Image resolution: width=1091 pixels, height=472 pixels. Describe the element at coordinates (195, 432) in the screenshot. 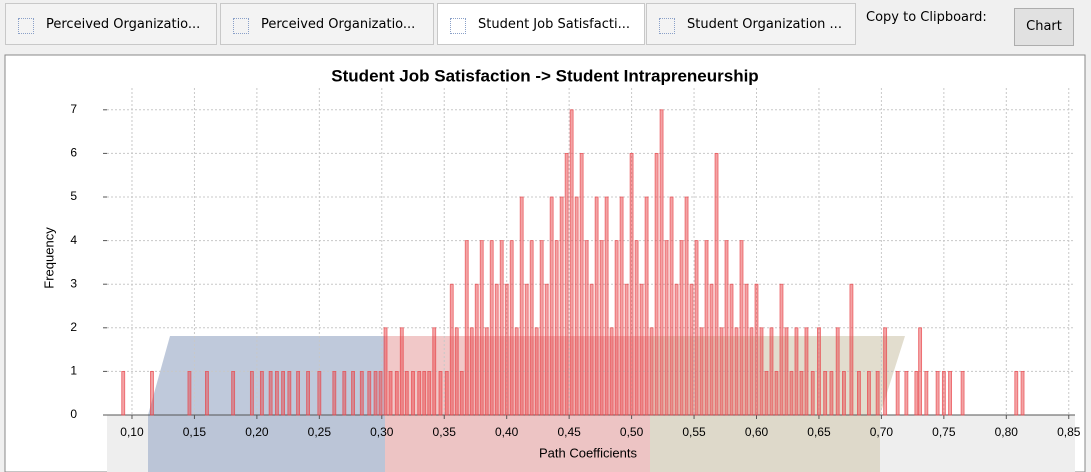

I see `x-tick-label: 0,15` at that location.